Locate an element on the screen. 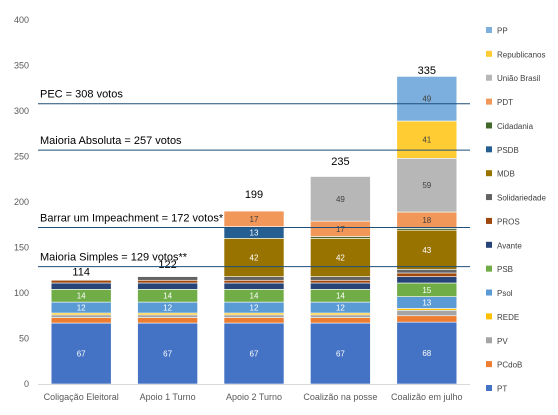 The image size is (558, 415). reference-line-label: PEC = 308 votos is located at coordinates (81, 95).